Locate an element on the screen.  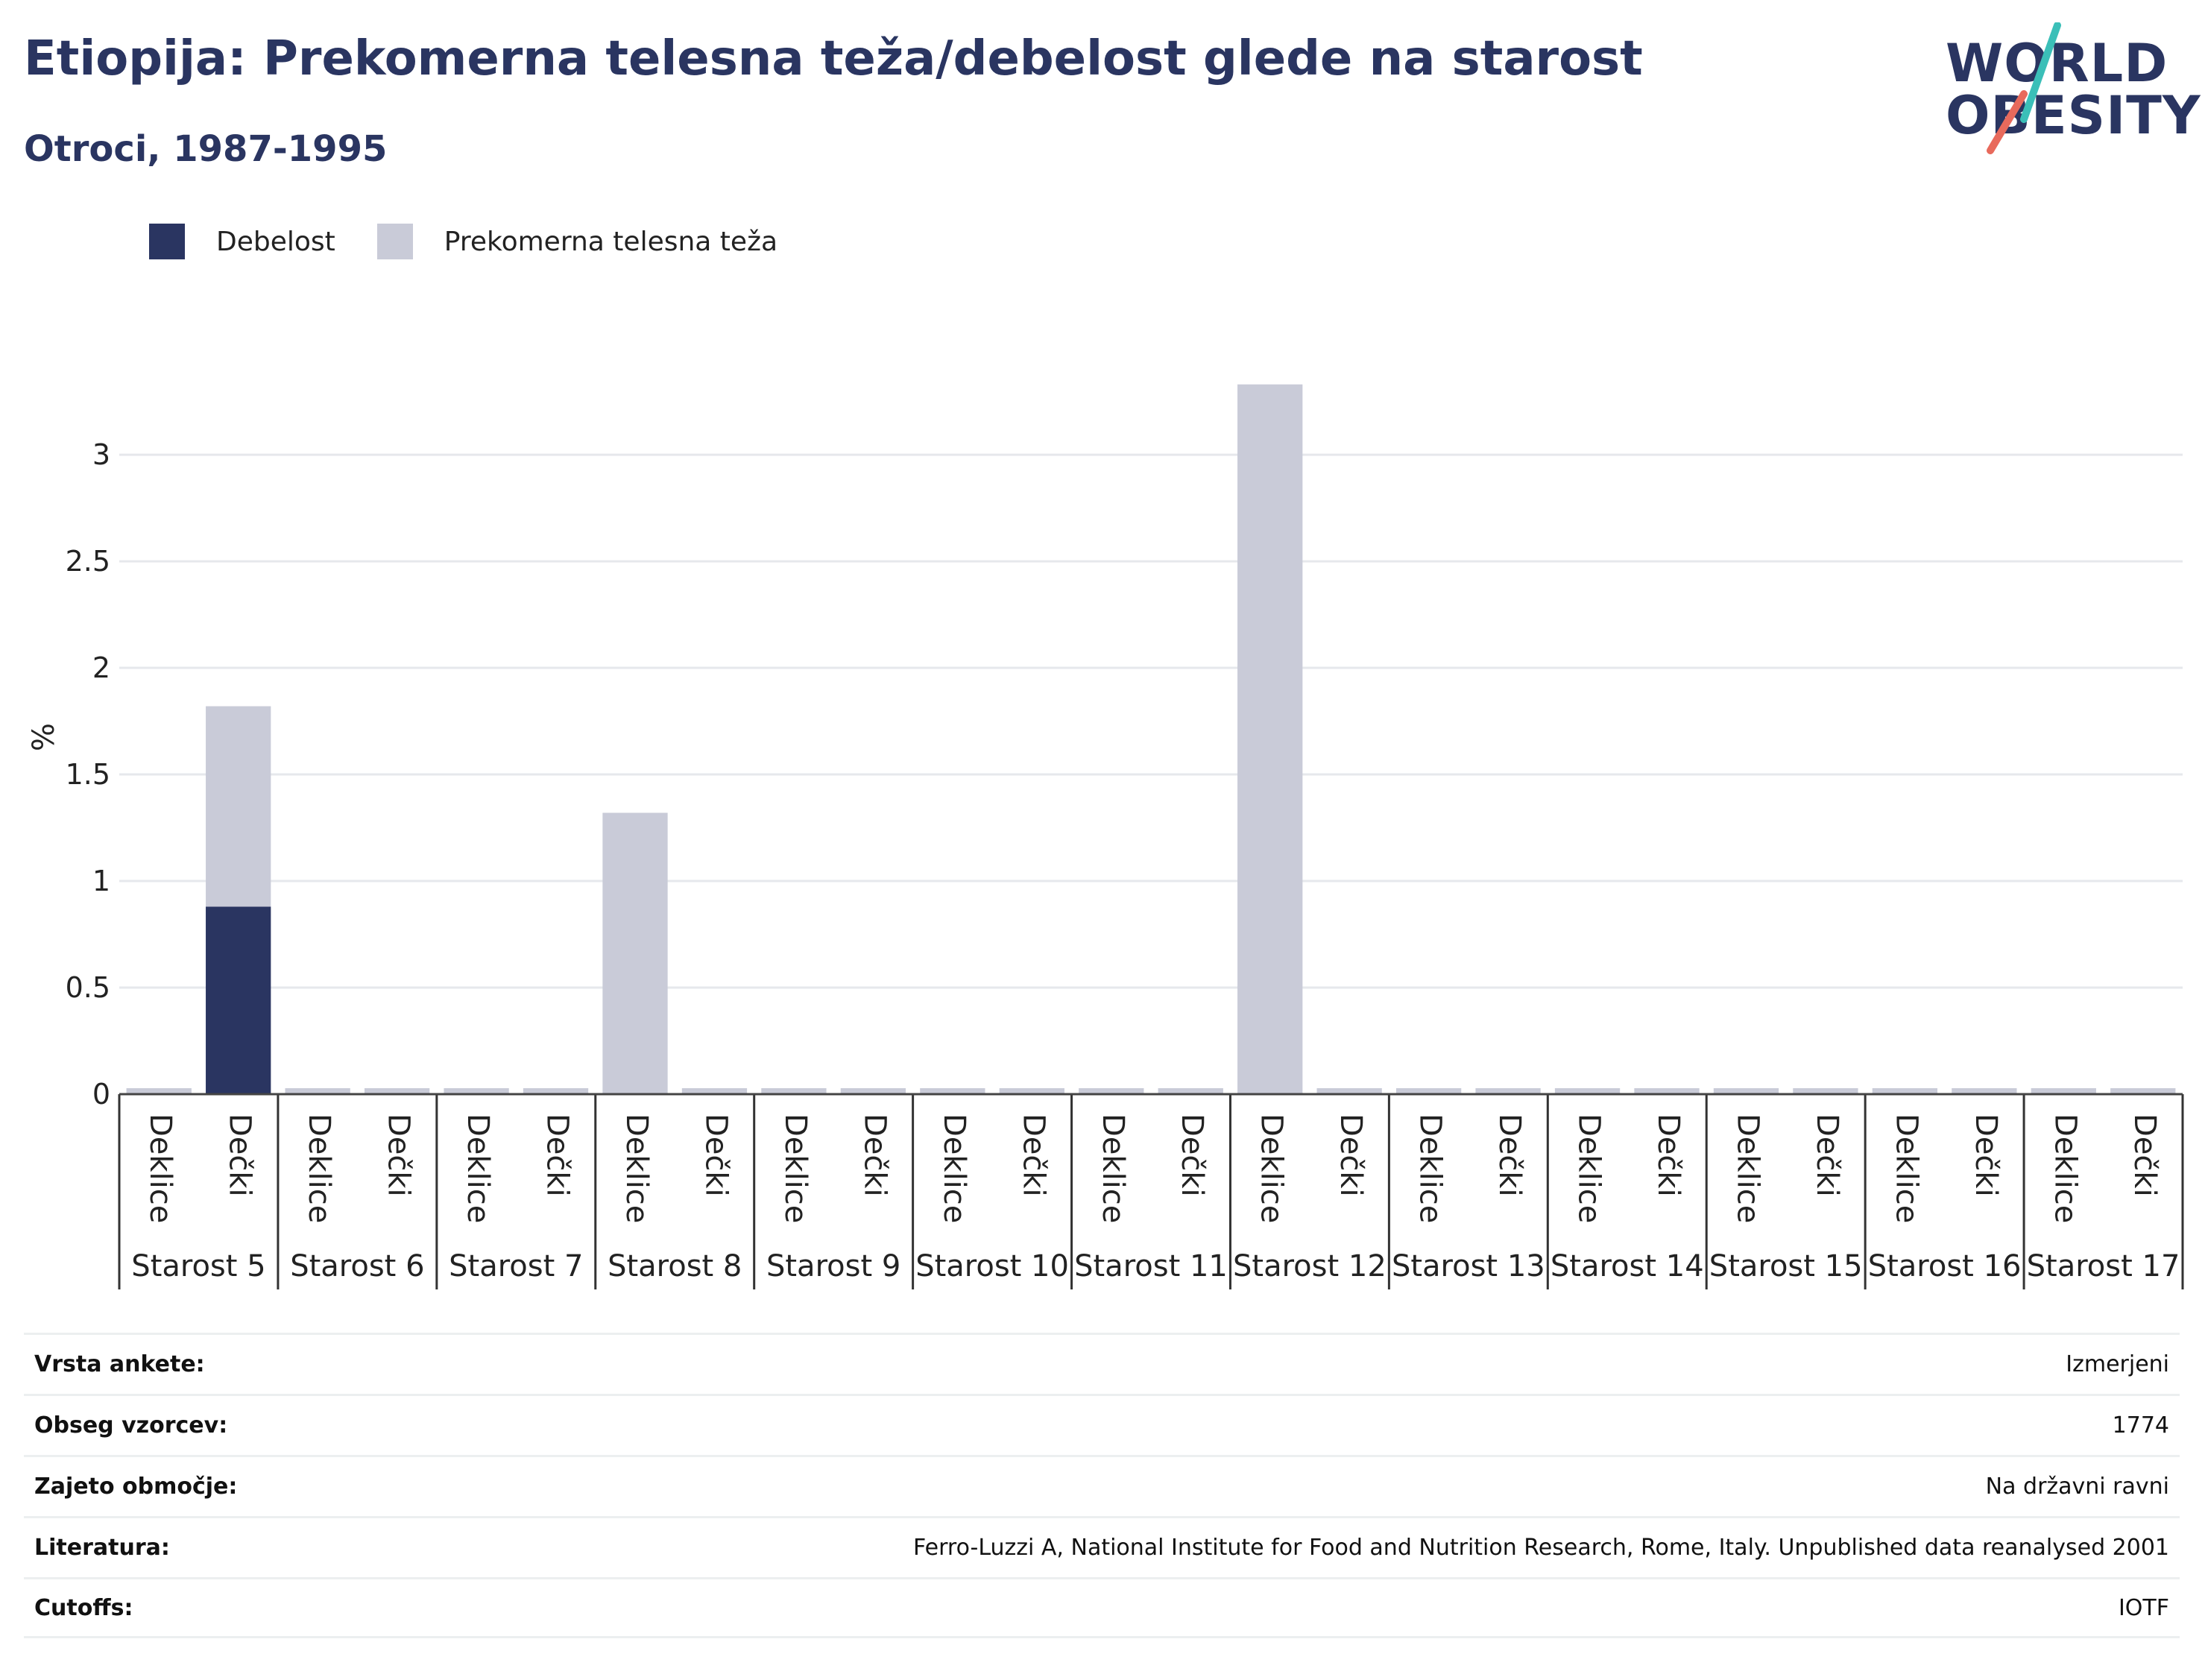
x-group-label: Starost 12 is located at coordinates (1310, 1266).